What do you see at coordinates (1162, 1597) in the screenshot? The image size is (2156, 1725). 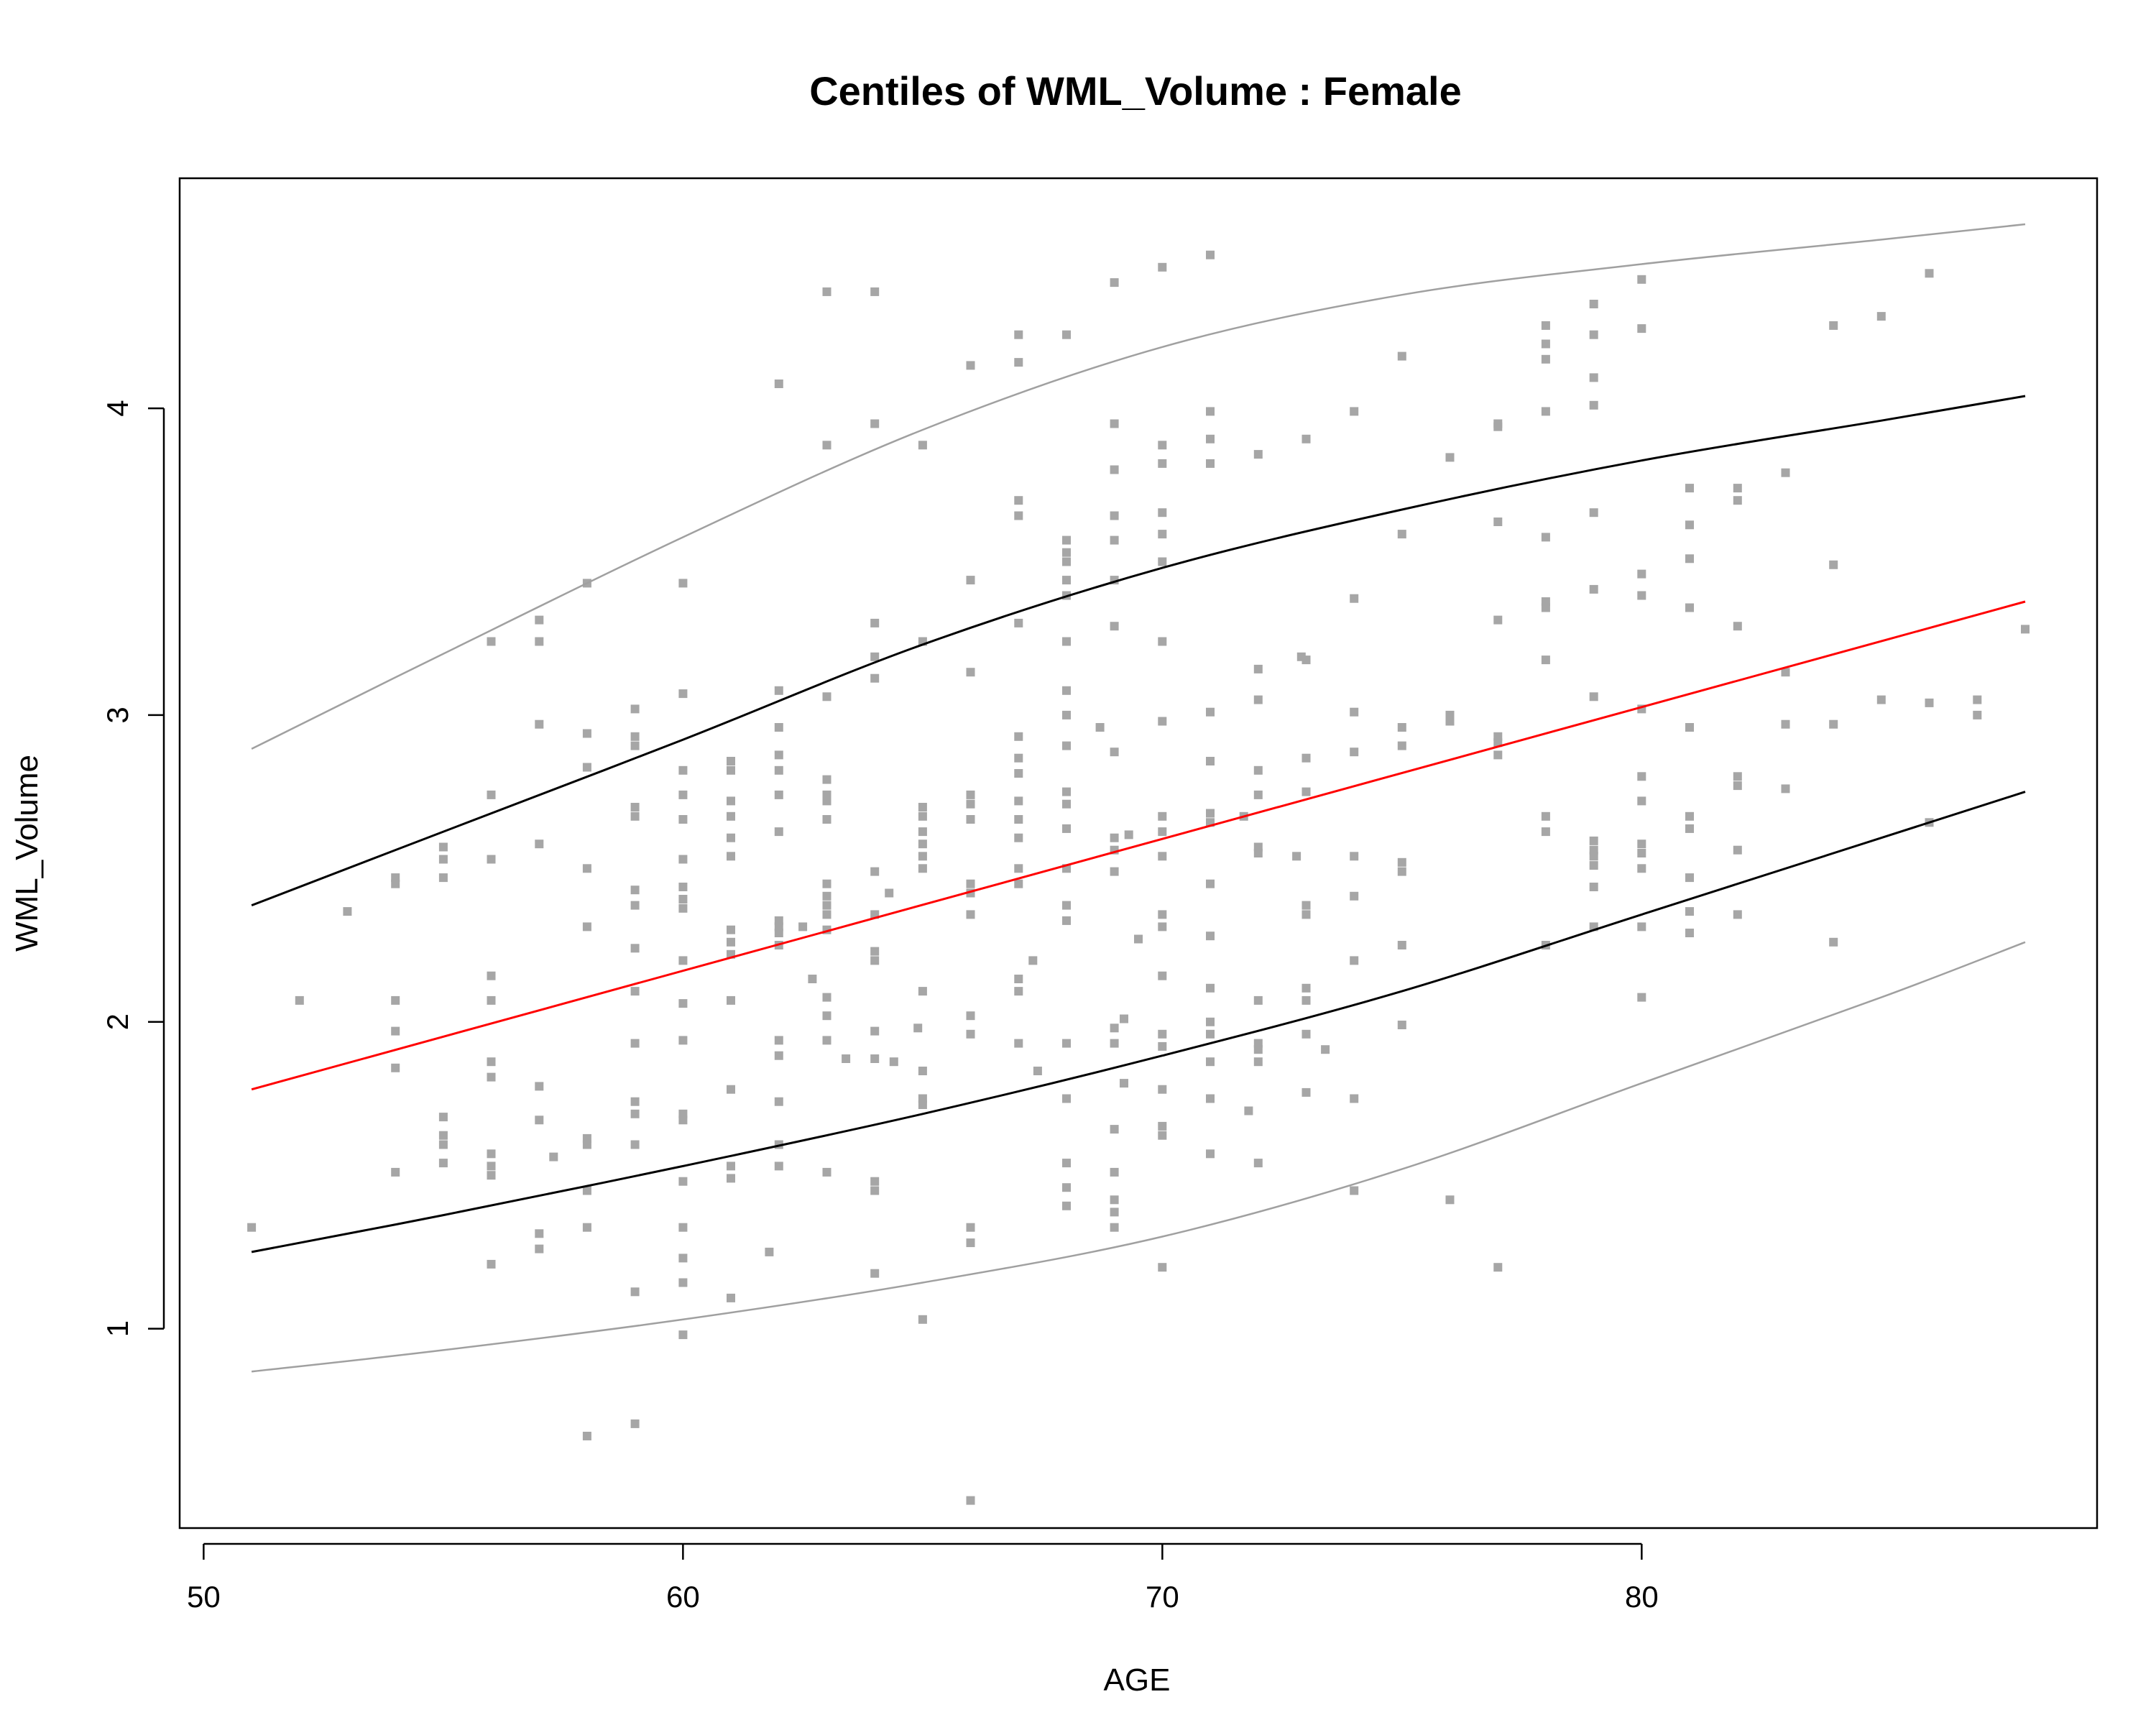 I see `x-tick-label: 70` at bounding box center [1162, 1597].